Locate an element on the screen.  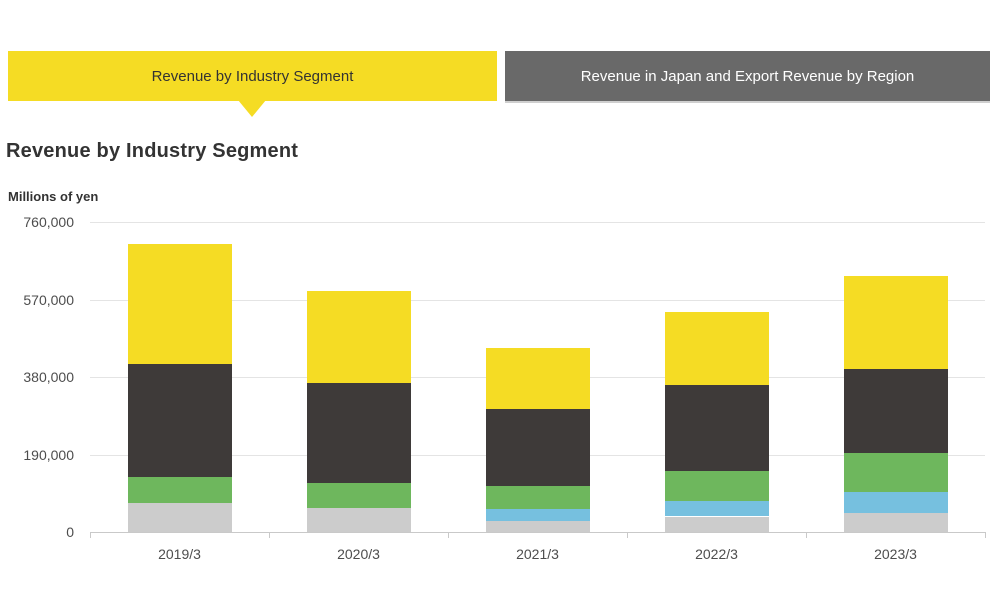
tab-revenue-by-industry-segment: Revenue by Industry Segment is located at coordinates (252, 76).